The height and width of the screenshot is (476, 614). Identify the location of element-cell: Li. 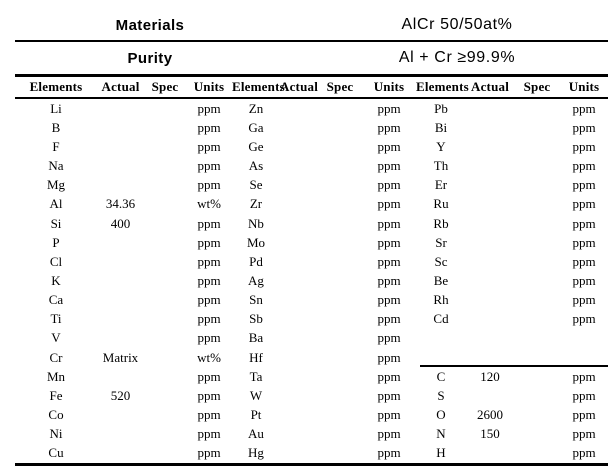
(56, 108).